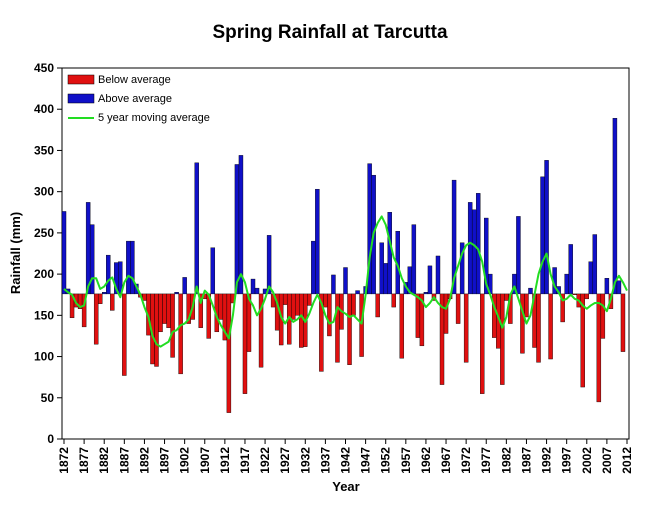  I want to click on y-axis-label: Rainfall (mm), so click(15, 253).